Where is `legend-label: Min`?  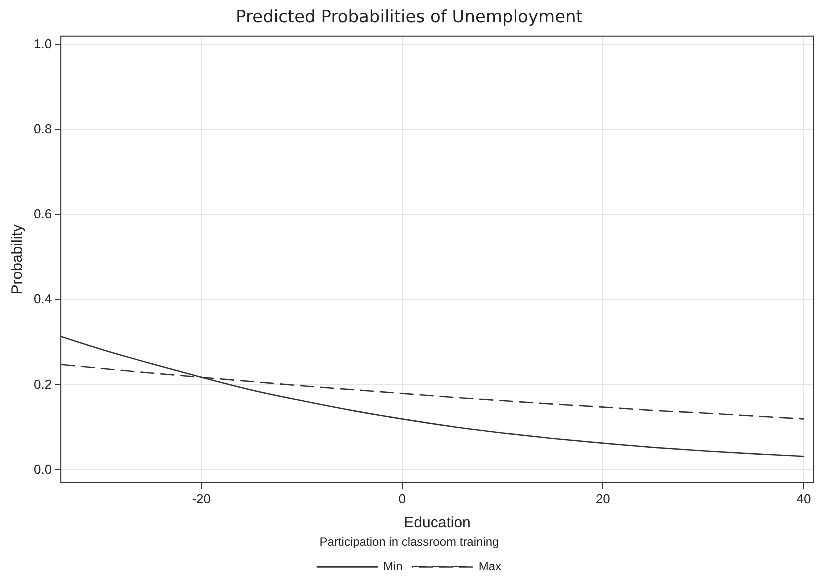 legend-label: Min is located at coordinates (393, 566).